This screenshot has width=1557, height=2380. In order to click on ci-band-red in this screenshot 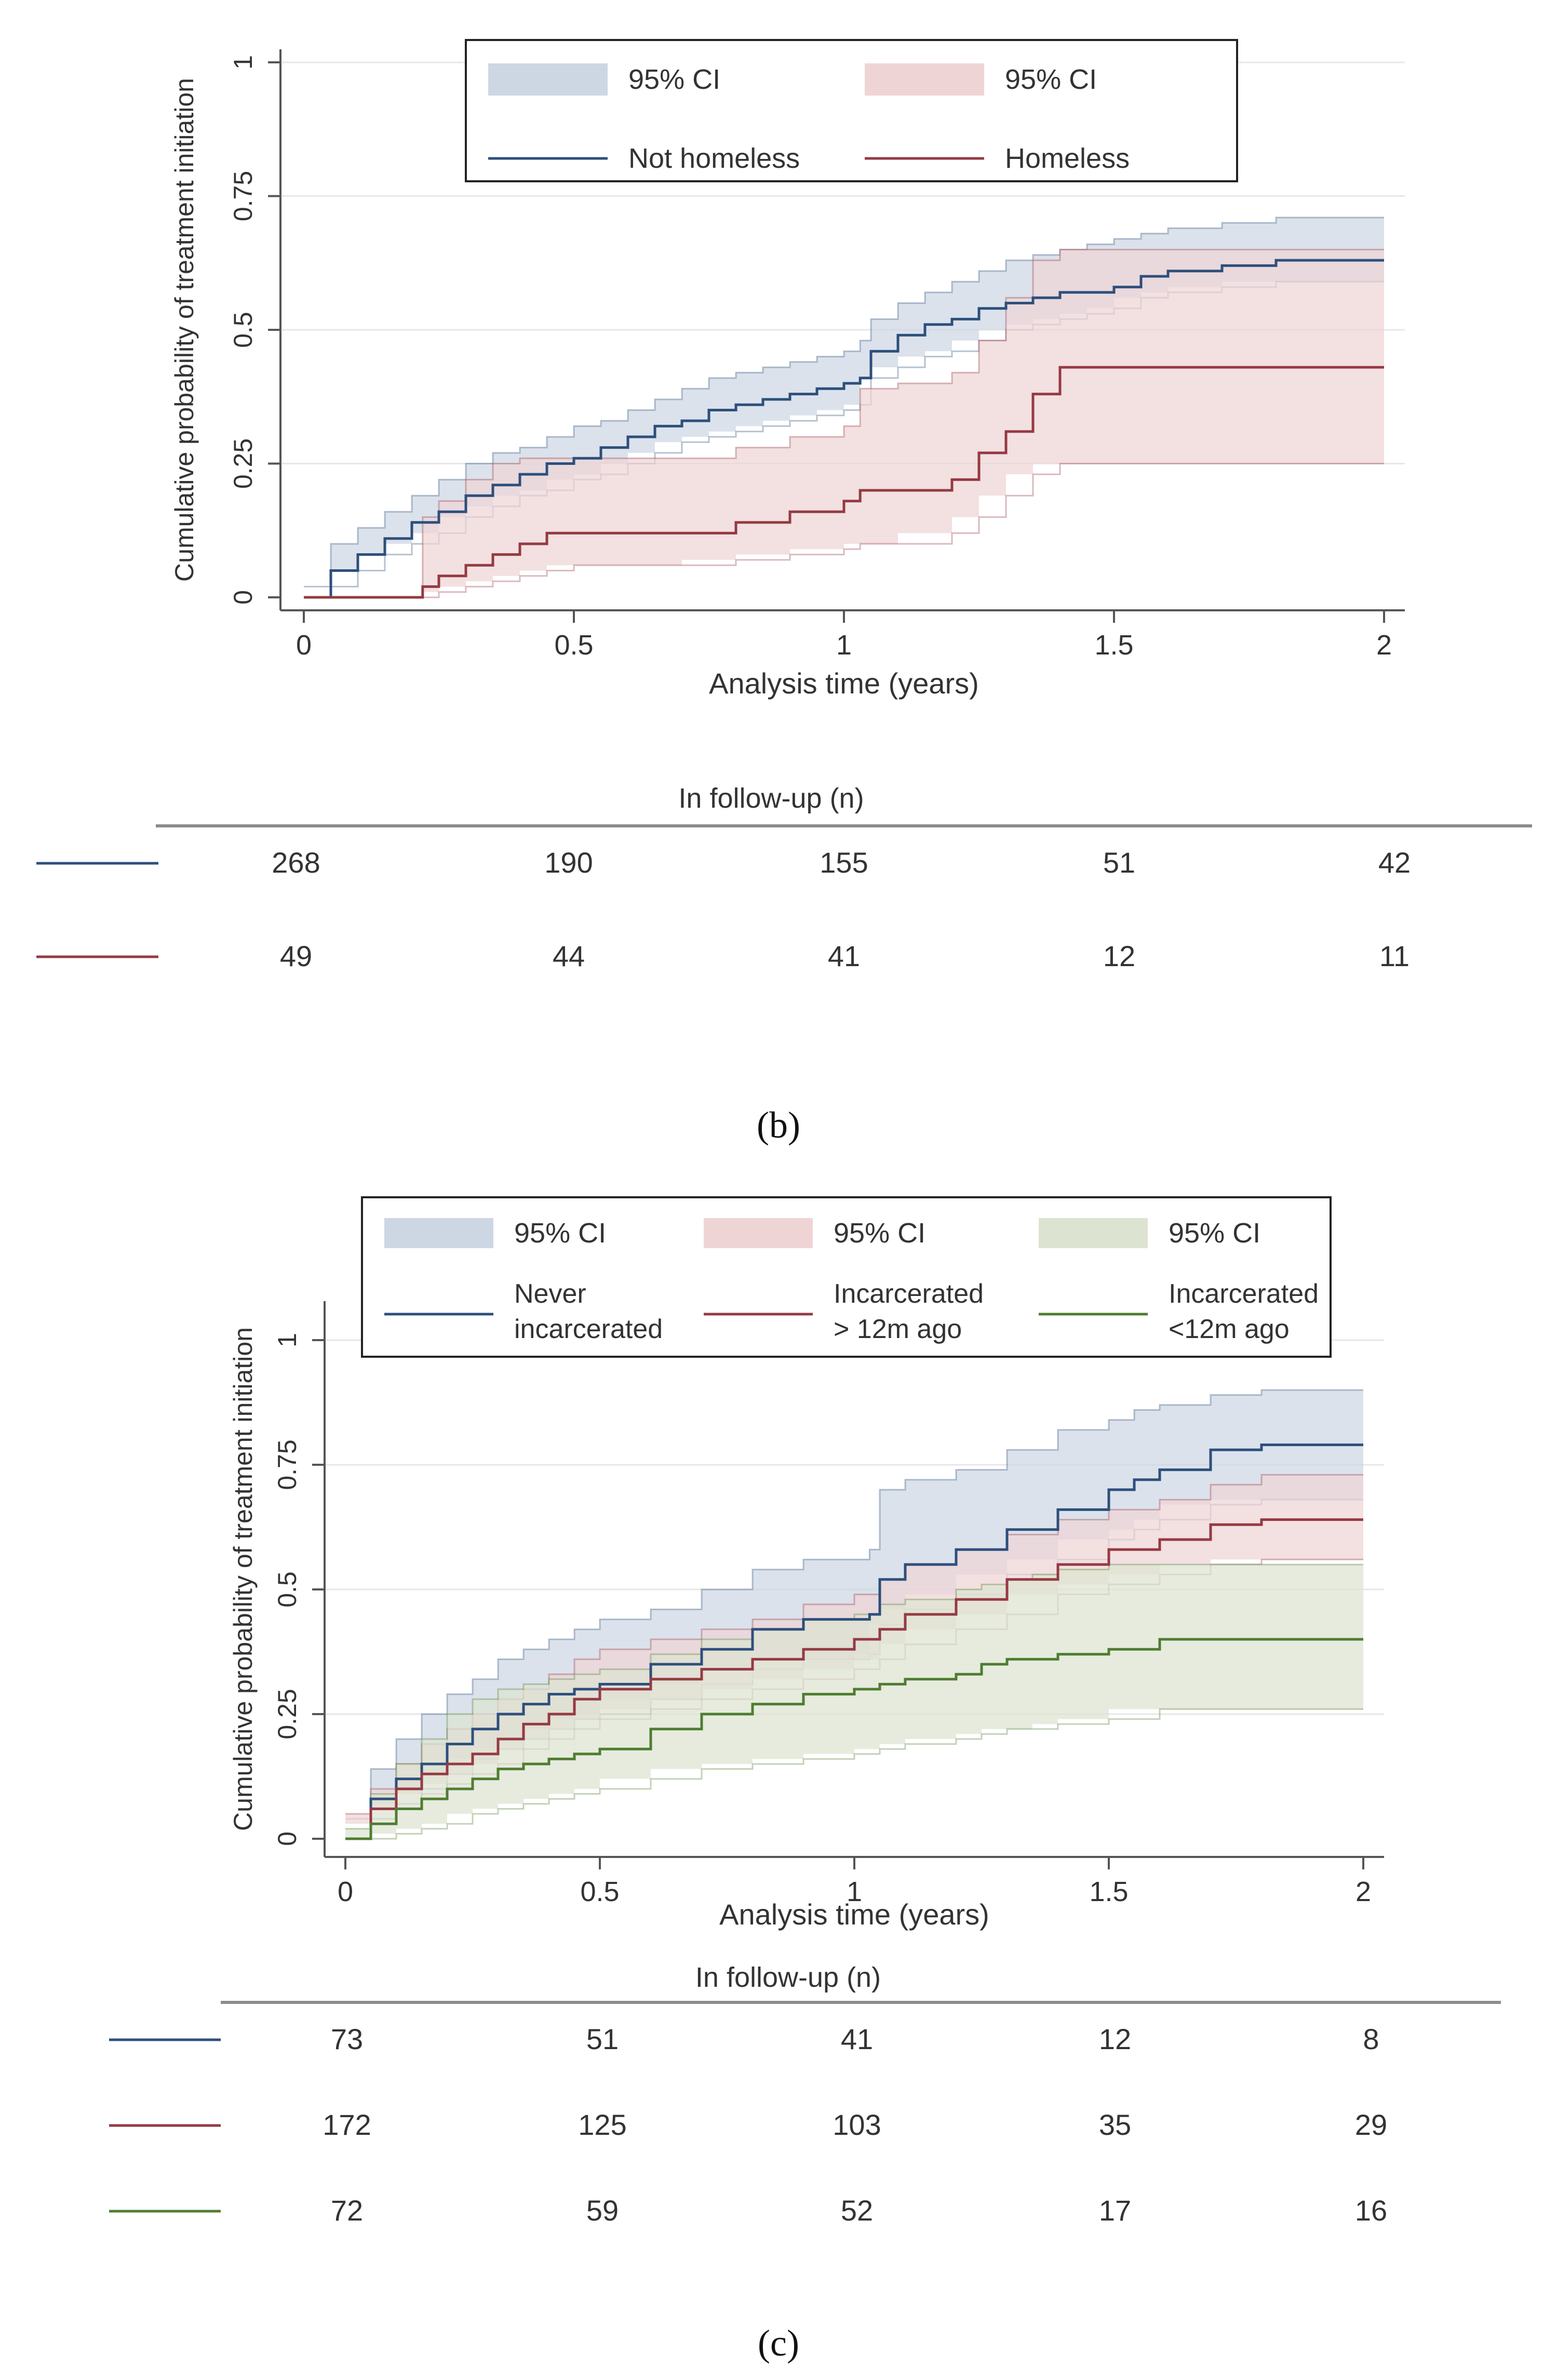, I will do `click(844, 423)`.